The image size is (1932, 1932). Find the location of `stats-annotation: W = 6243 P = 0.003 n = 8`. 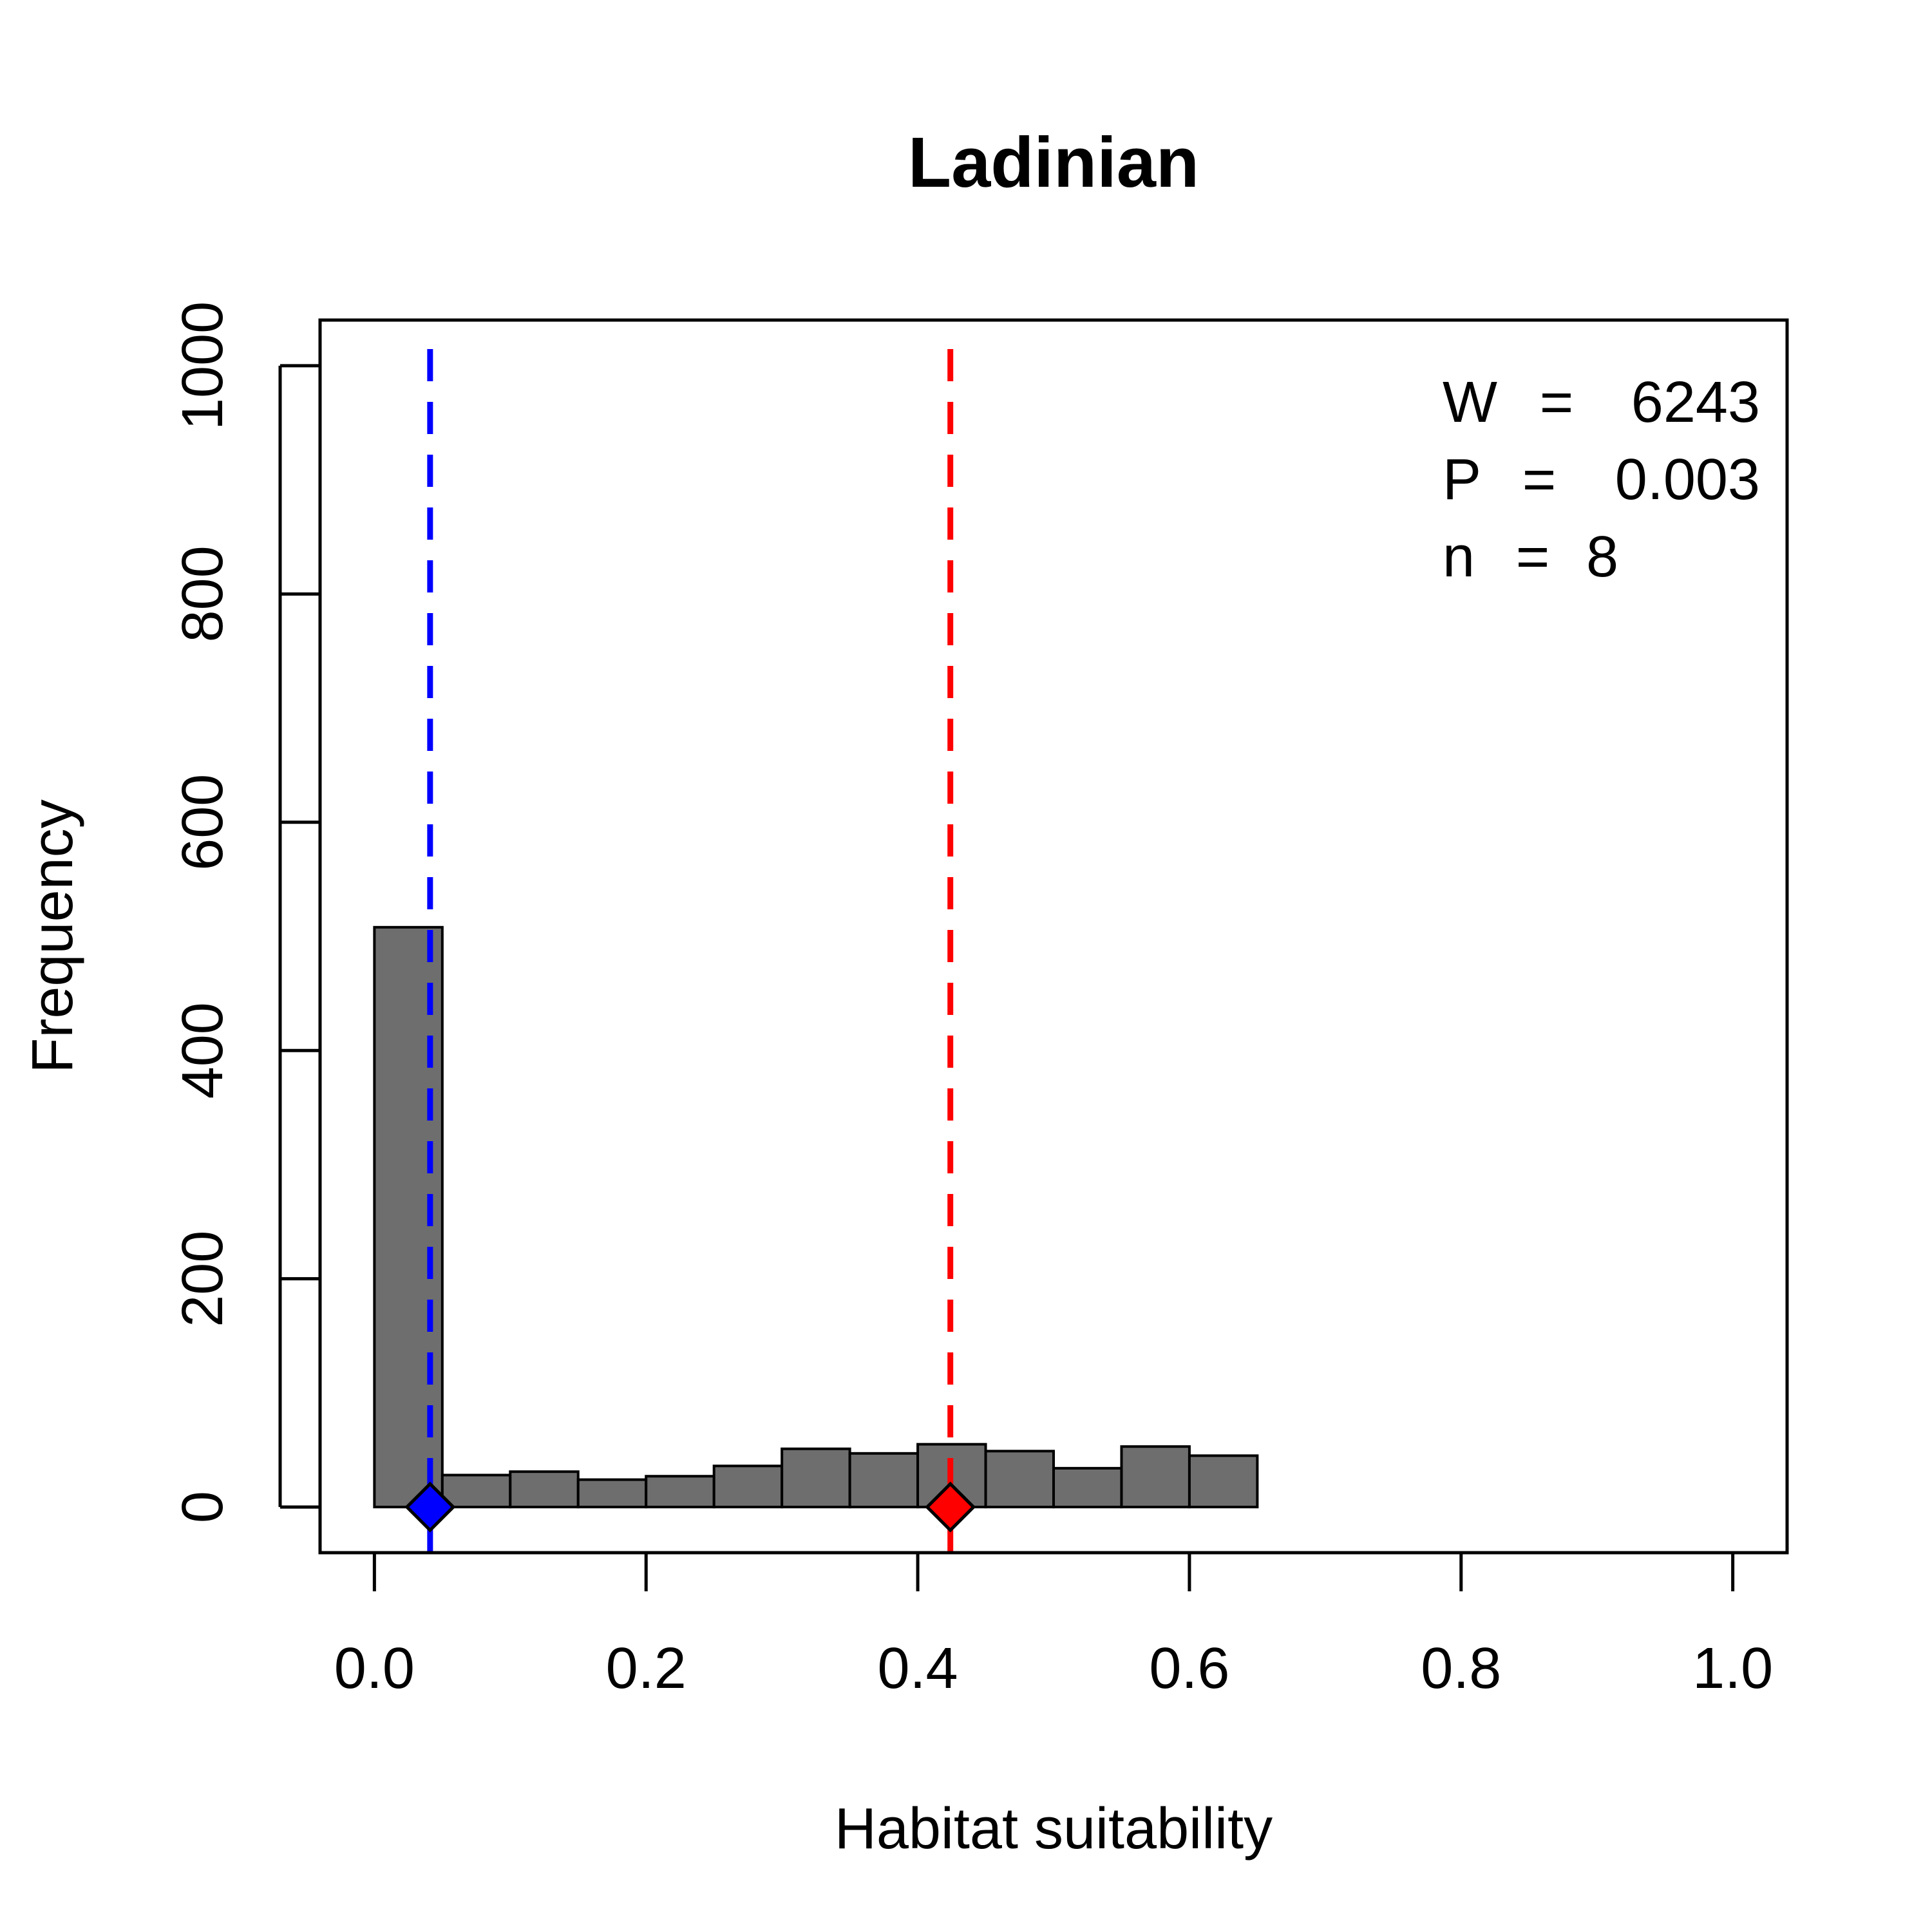

stats-annotation: W = 6243 P = 0.003 n = 8 is located at coordinates (1601, 480).